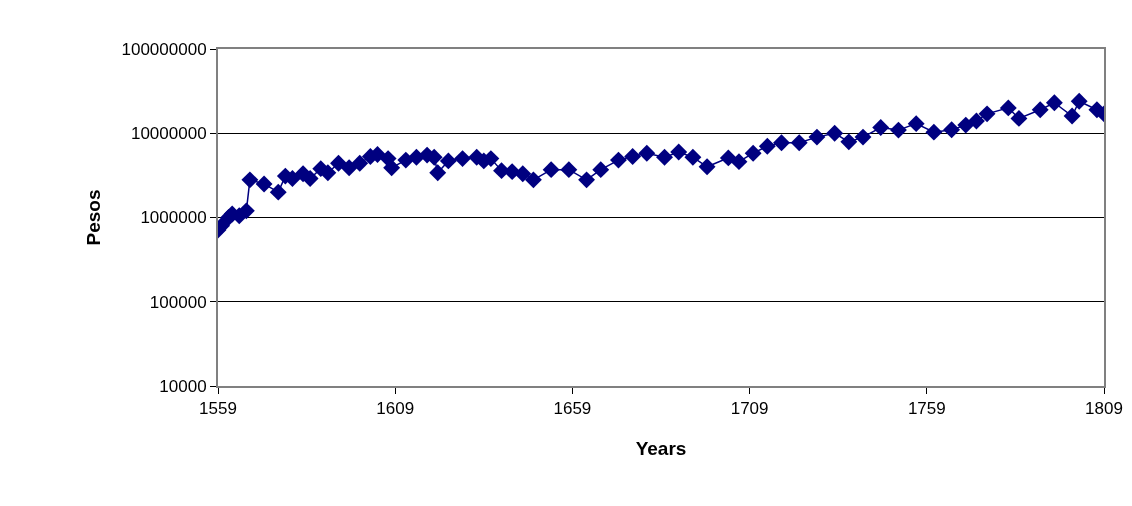 The image size is (1132, 506). Describe the element at coordinates (661, 448) in the screenshot. I see `x-axis-title: Years` at that location.